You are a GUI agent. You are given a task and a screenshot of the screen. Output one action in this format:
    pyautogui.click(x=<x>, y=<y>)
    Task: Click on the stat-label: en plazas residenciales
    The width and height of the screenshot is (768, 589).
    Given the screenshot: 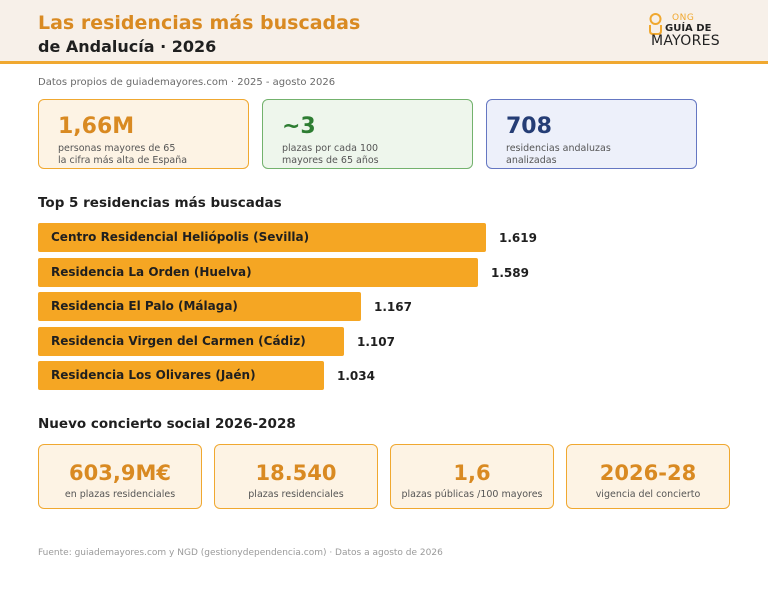 What is the action you would take?
    pyautogui.click(x=120, y=494)
    